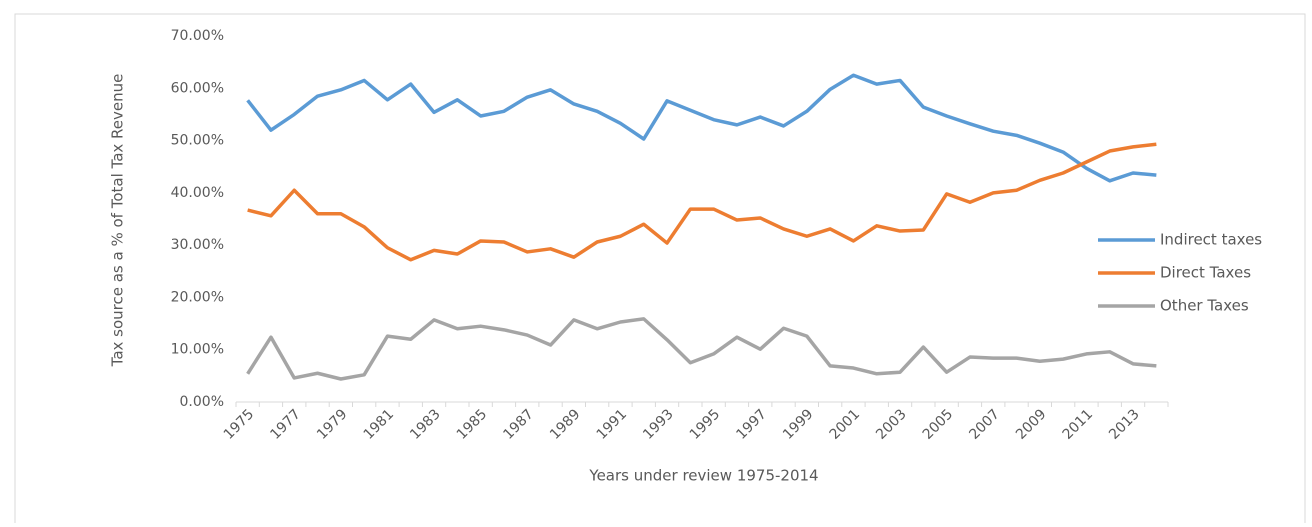 The width and height of the screenshot is (1312, 527). Describe the element at coordinates (197, 245) in the screenshot. I see `y-tick-label: 30.00%` at that location.